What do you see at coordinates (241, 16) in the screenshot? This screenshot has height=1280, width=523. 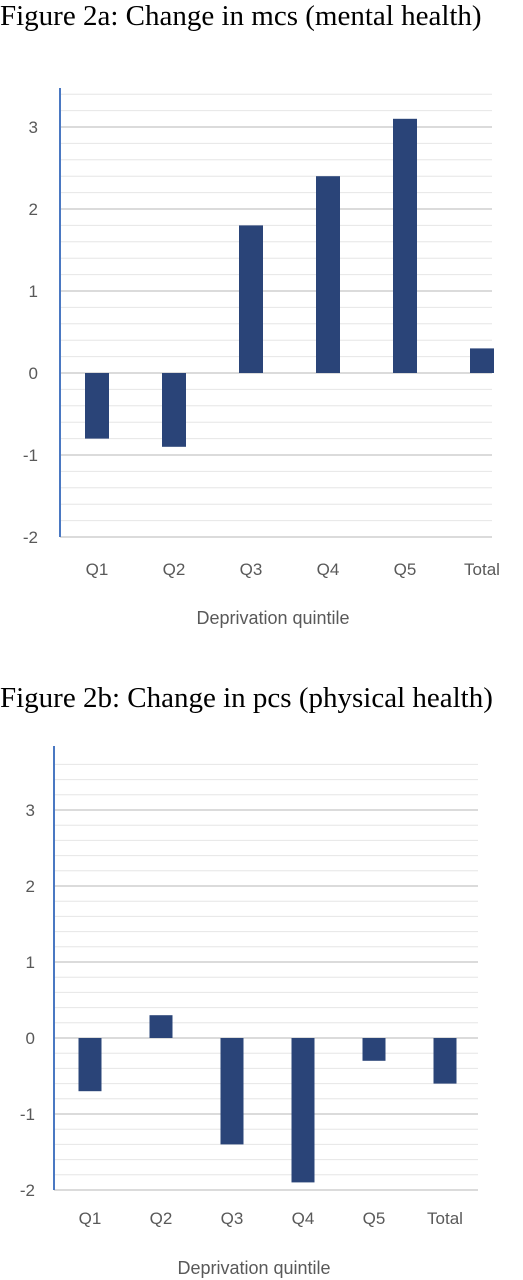 I see `chart-title: Figure 2a: Change in mcs (mental health)` at bounding box center [241, 16].